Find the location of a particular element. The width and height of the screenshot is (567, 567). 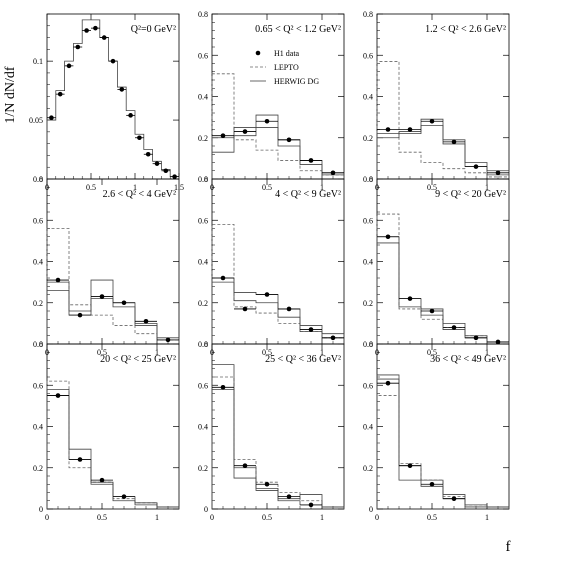

q2-range-label: 20 < Q² < 25 GeV² is located at coordinates (138, 359).